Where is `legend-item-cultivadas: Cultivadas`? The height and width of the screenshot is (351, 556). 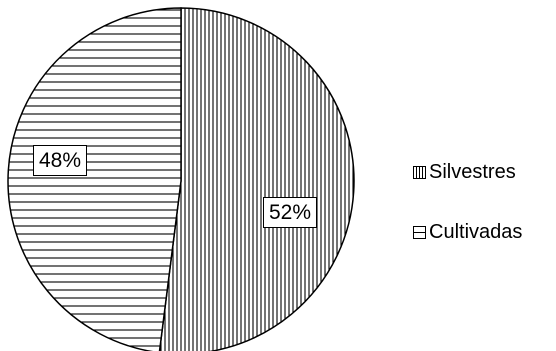
legend-item-cultivadas: Cultivadas is located at coordinates (467, 232).